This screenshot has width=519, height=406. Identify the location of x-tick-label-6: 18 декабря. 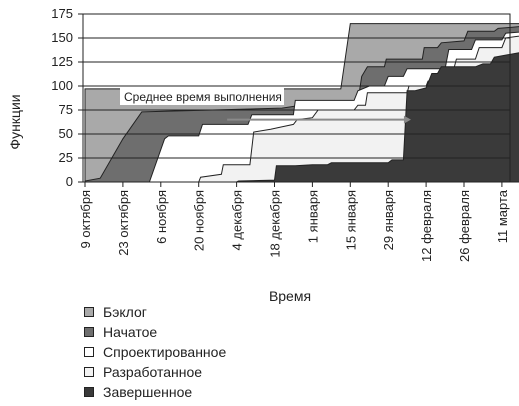
(275, 224).